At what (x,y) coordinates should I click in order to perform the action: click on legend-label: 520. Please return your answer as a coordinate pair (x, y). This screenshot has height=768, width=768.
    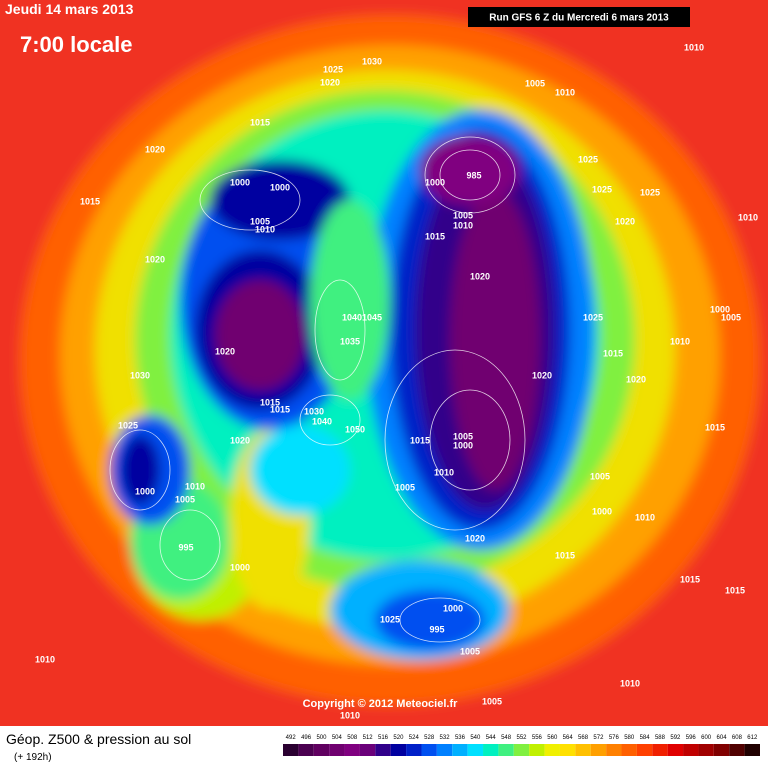
    Looking at the image, I should click on (398, 738).